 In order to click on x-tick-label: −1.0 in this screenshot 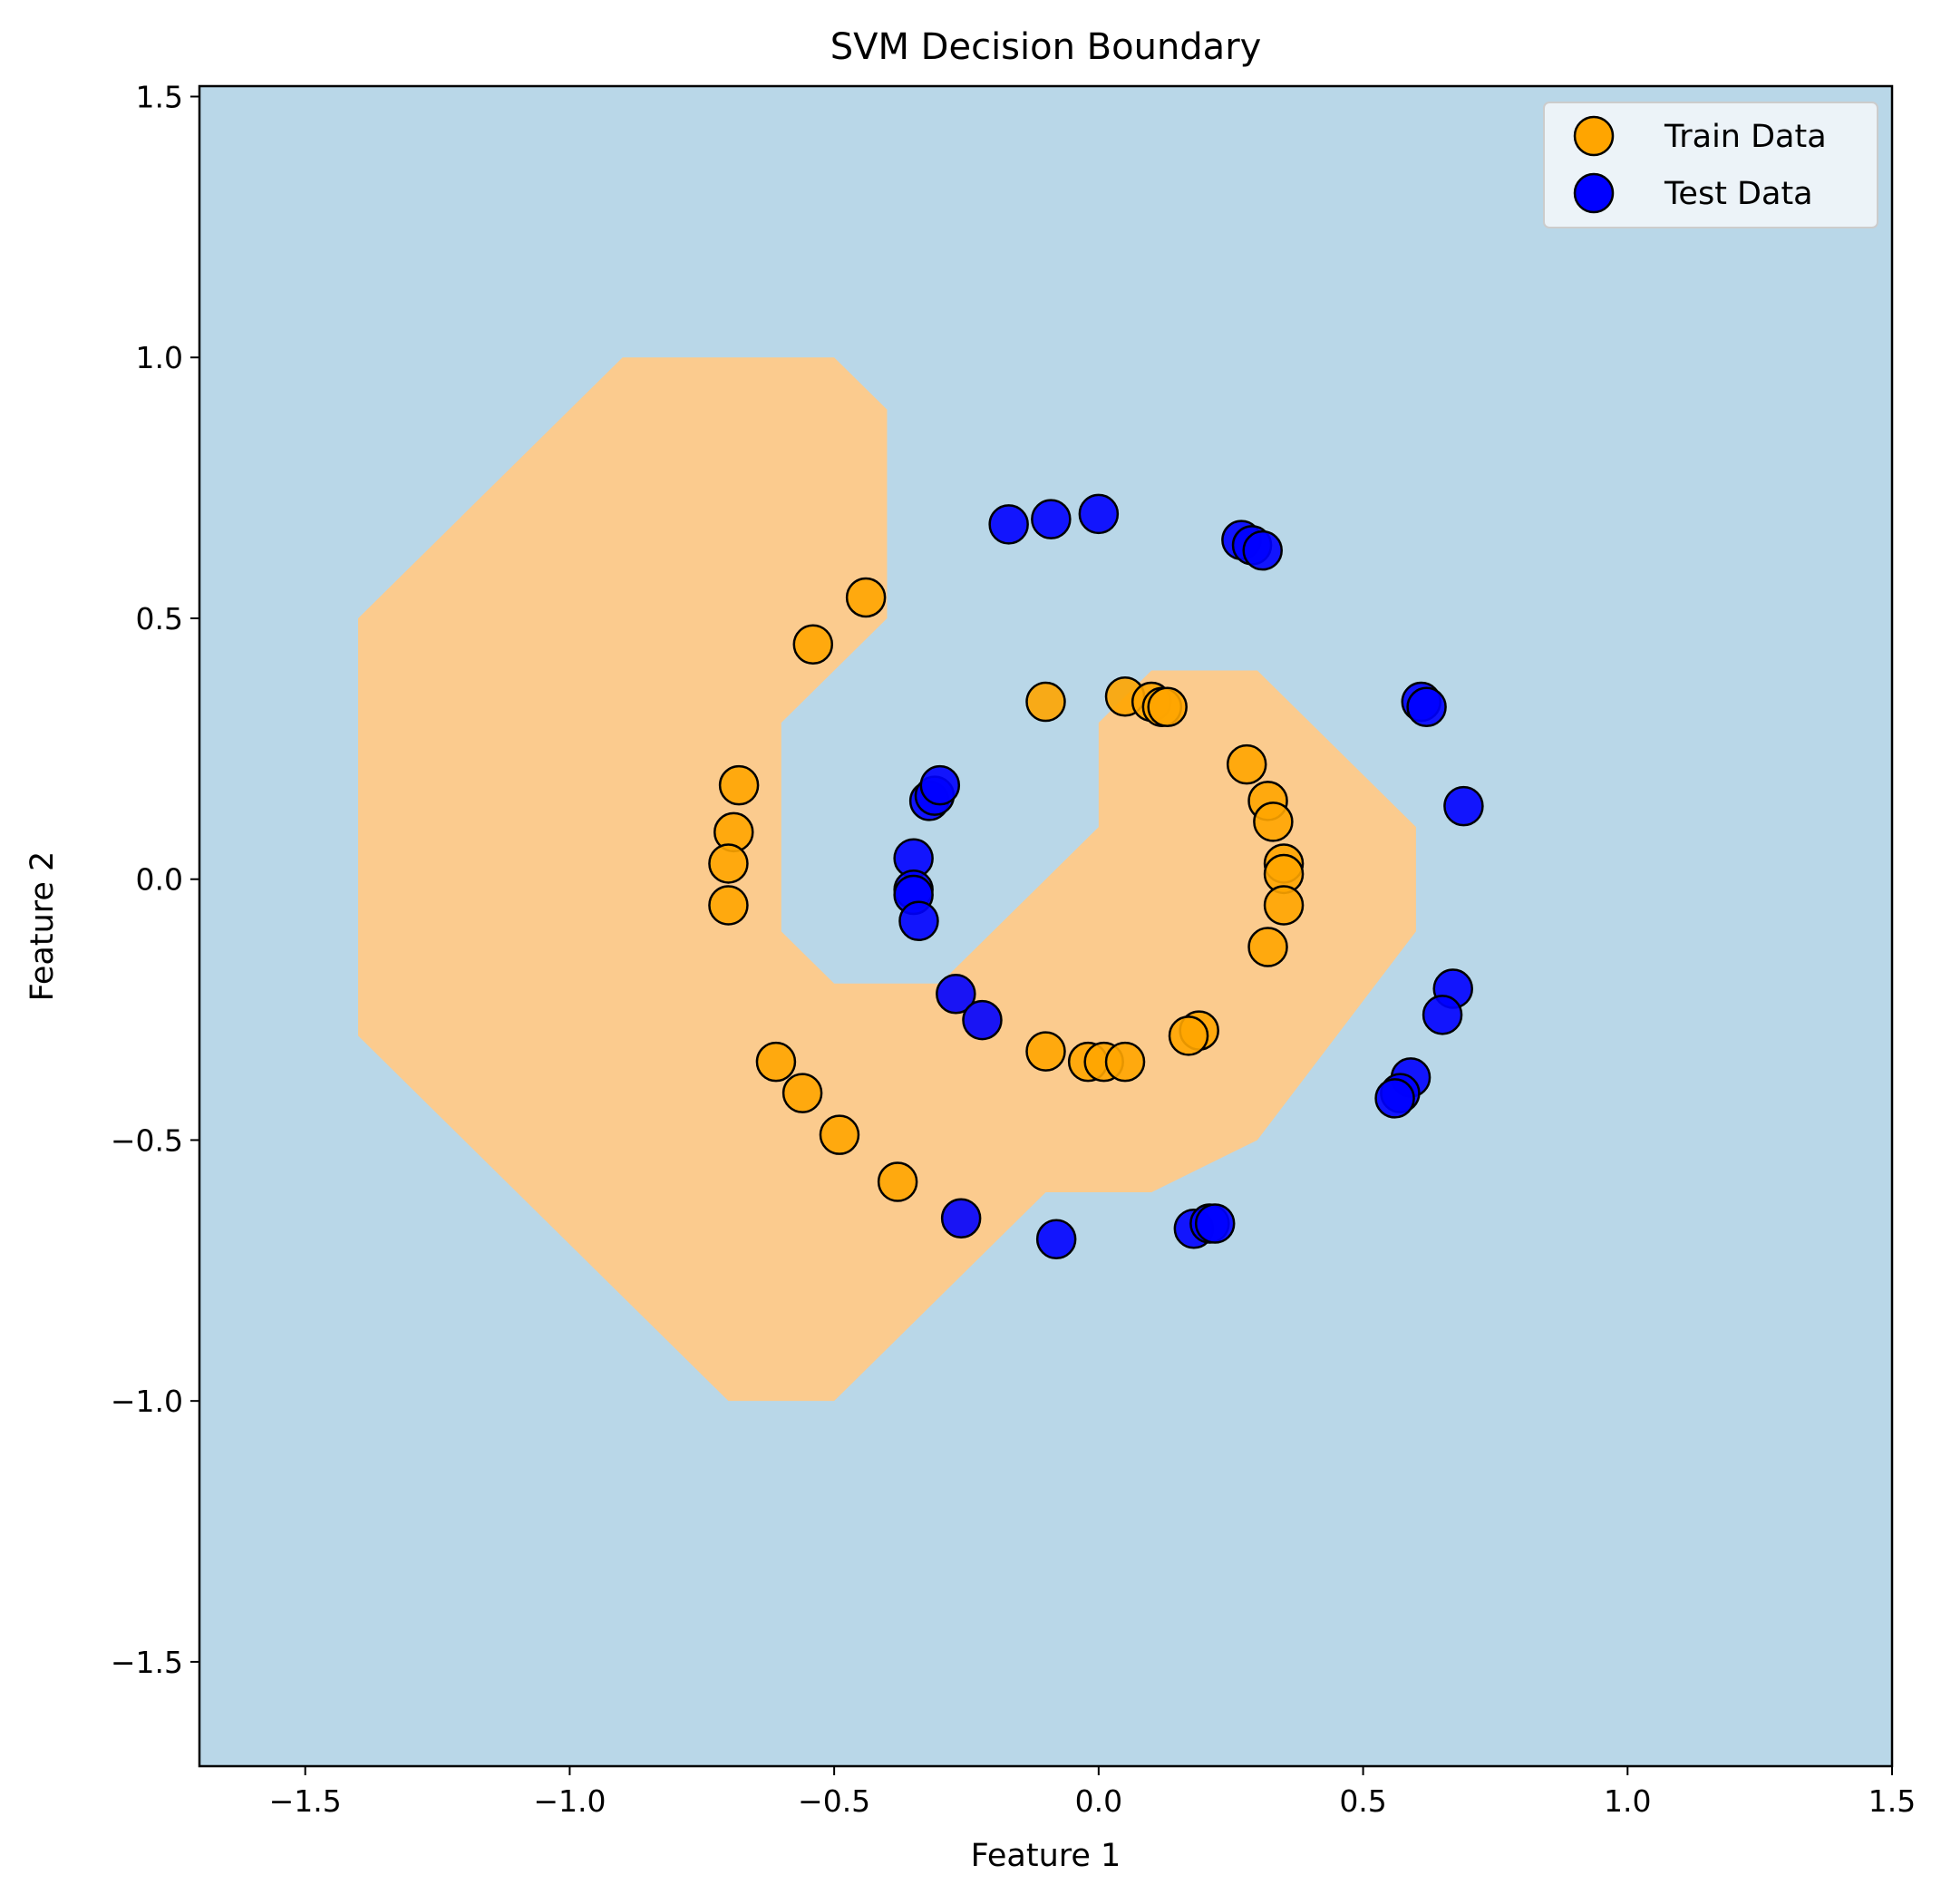, I will do `click(569, 1801)`.